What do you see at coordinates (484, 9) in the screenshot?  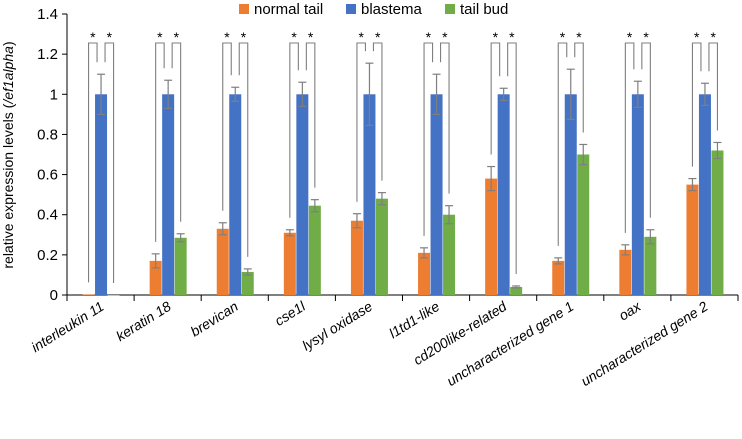 I see `legend-label: tail bud` at bounding box center [484, 9].